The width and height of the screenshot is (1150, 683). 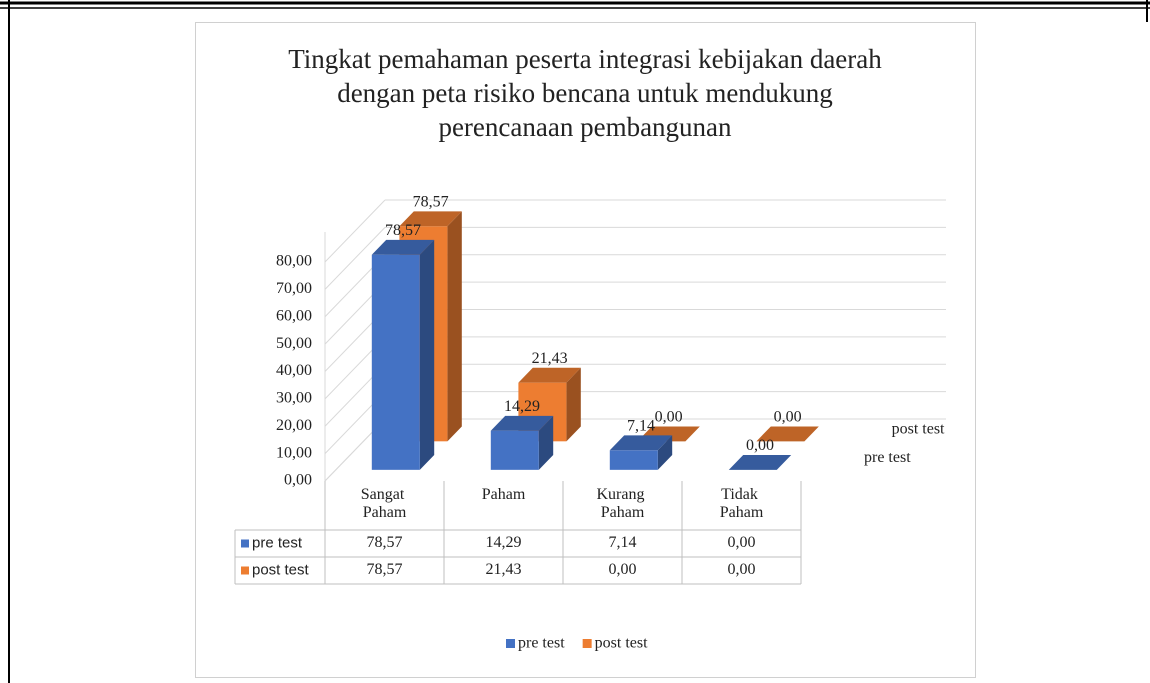 What do you see at coordinates (623, 542) in the screenshot?
I see `table-value: 7,14` at bounding box center [623, 542].